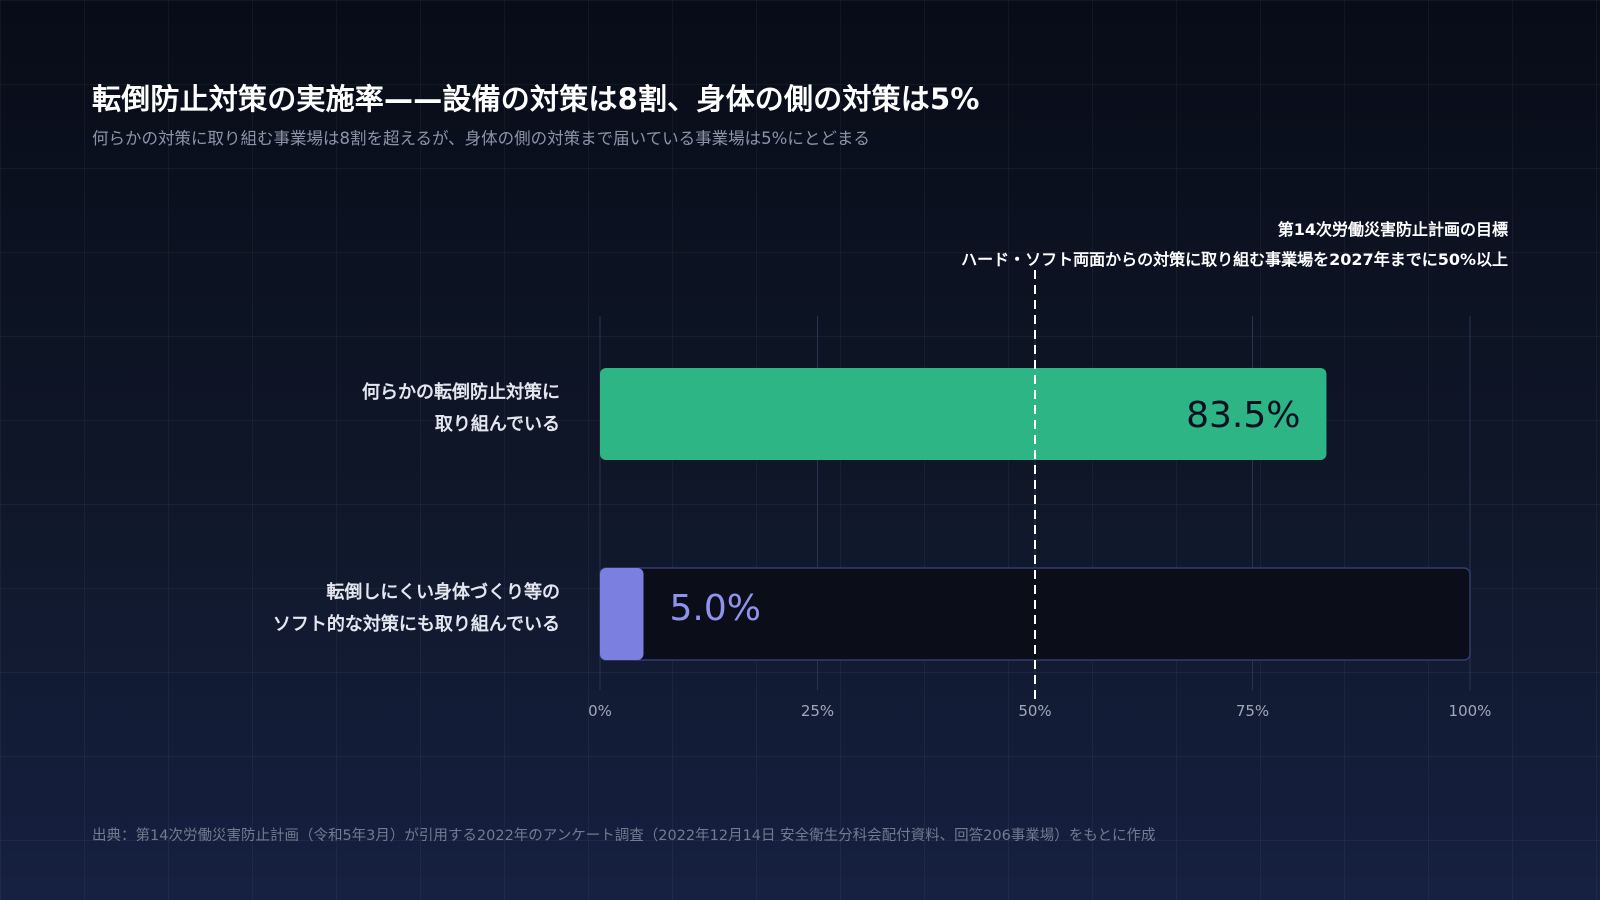 The image size is (1600, 900). Describe the element at coordinates (963, 414) in the screenshot. I see `bar-any-measure` at that location.